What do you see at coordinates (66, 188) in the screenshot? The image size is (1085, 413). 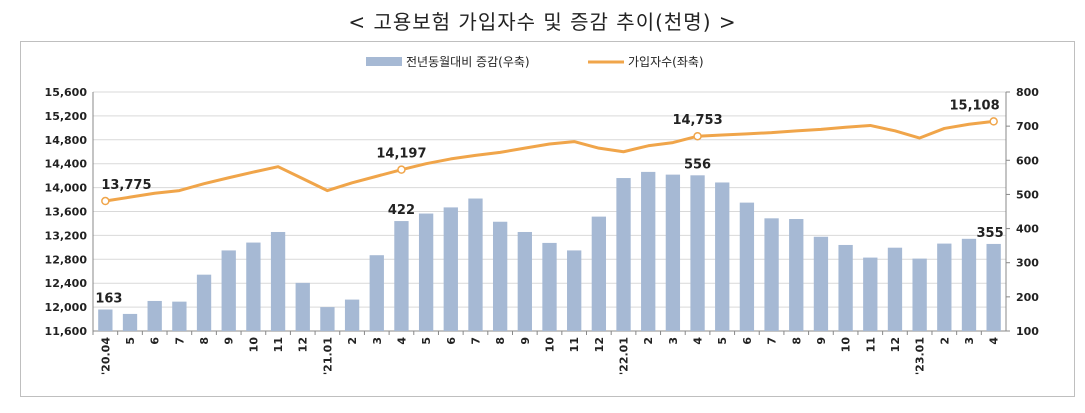 I see `left-axis-tick-label: 14,000` at bounding box center [66, 188].